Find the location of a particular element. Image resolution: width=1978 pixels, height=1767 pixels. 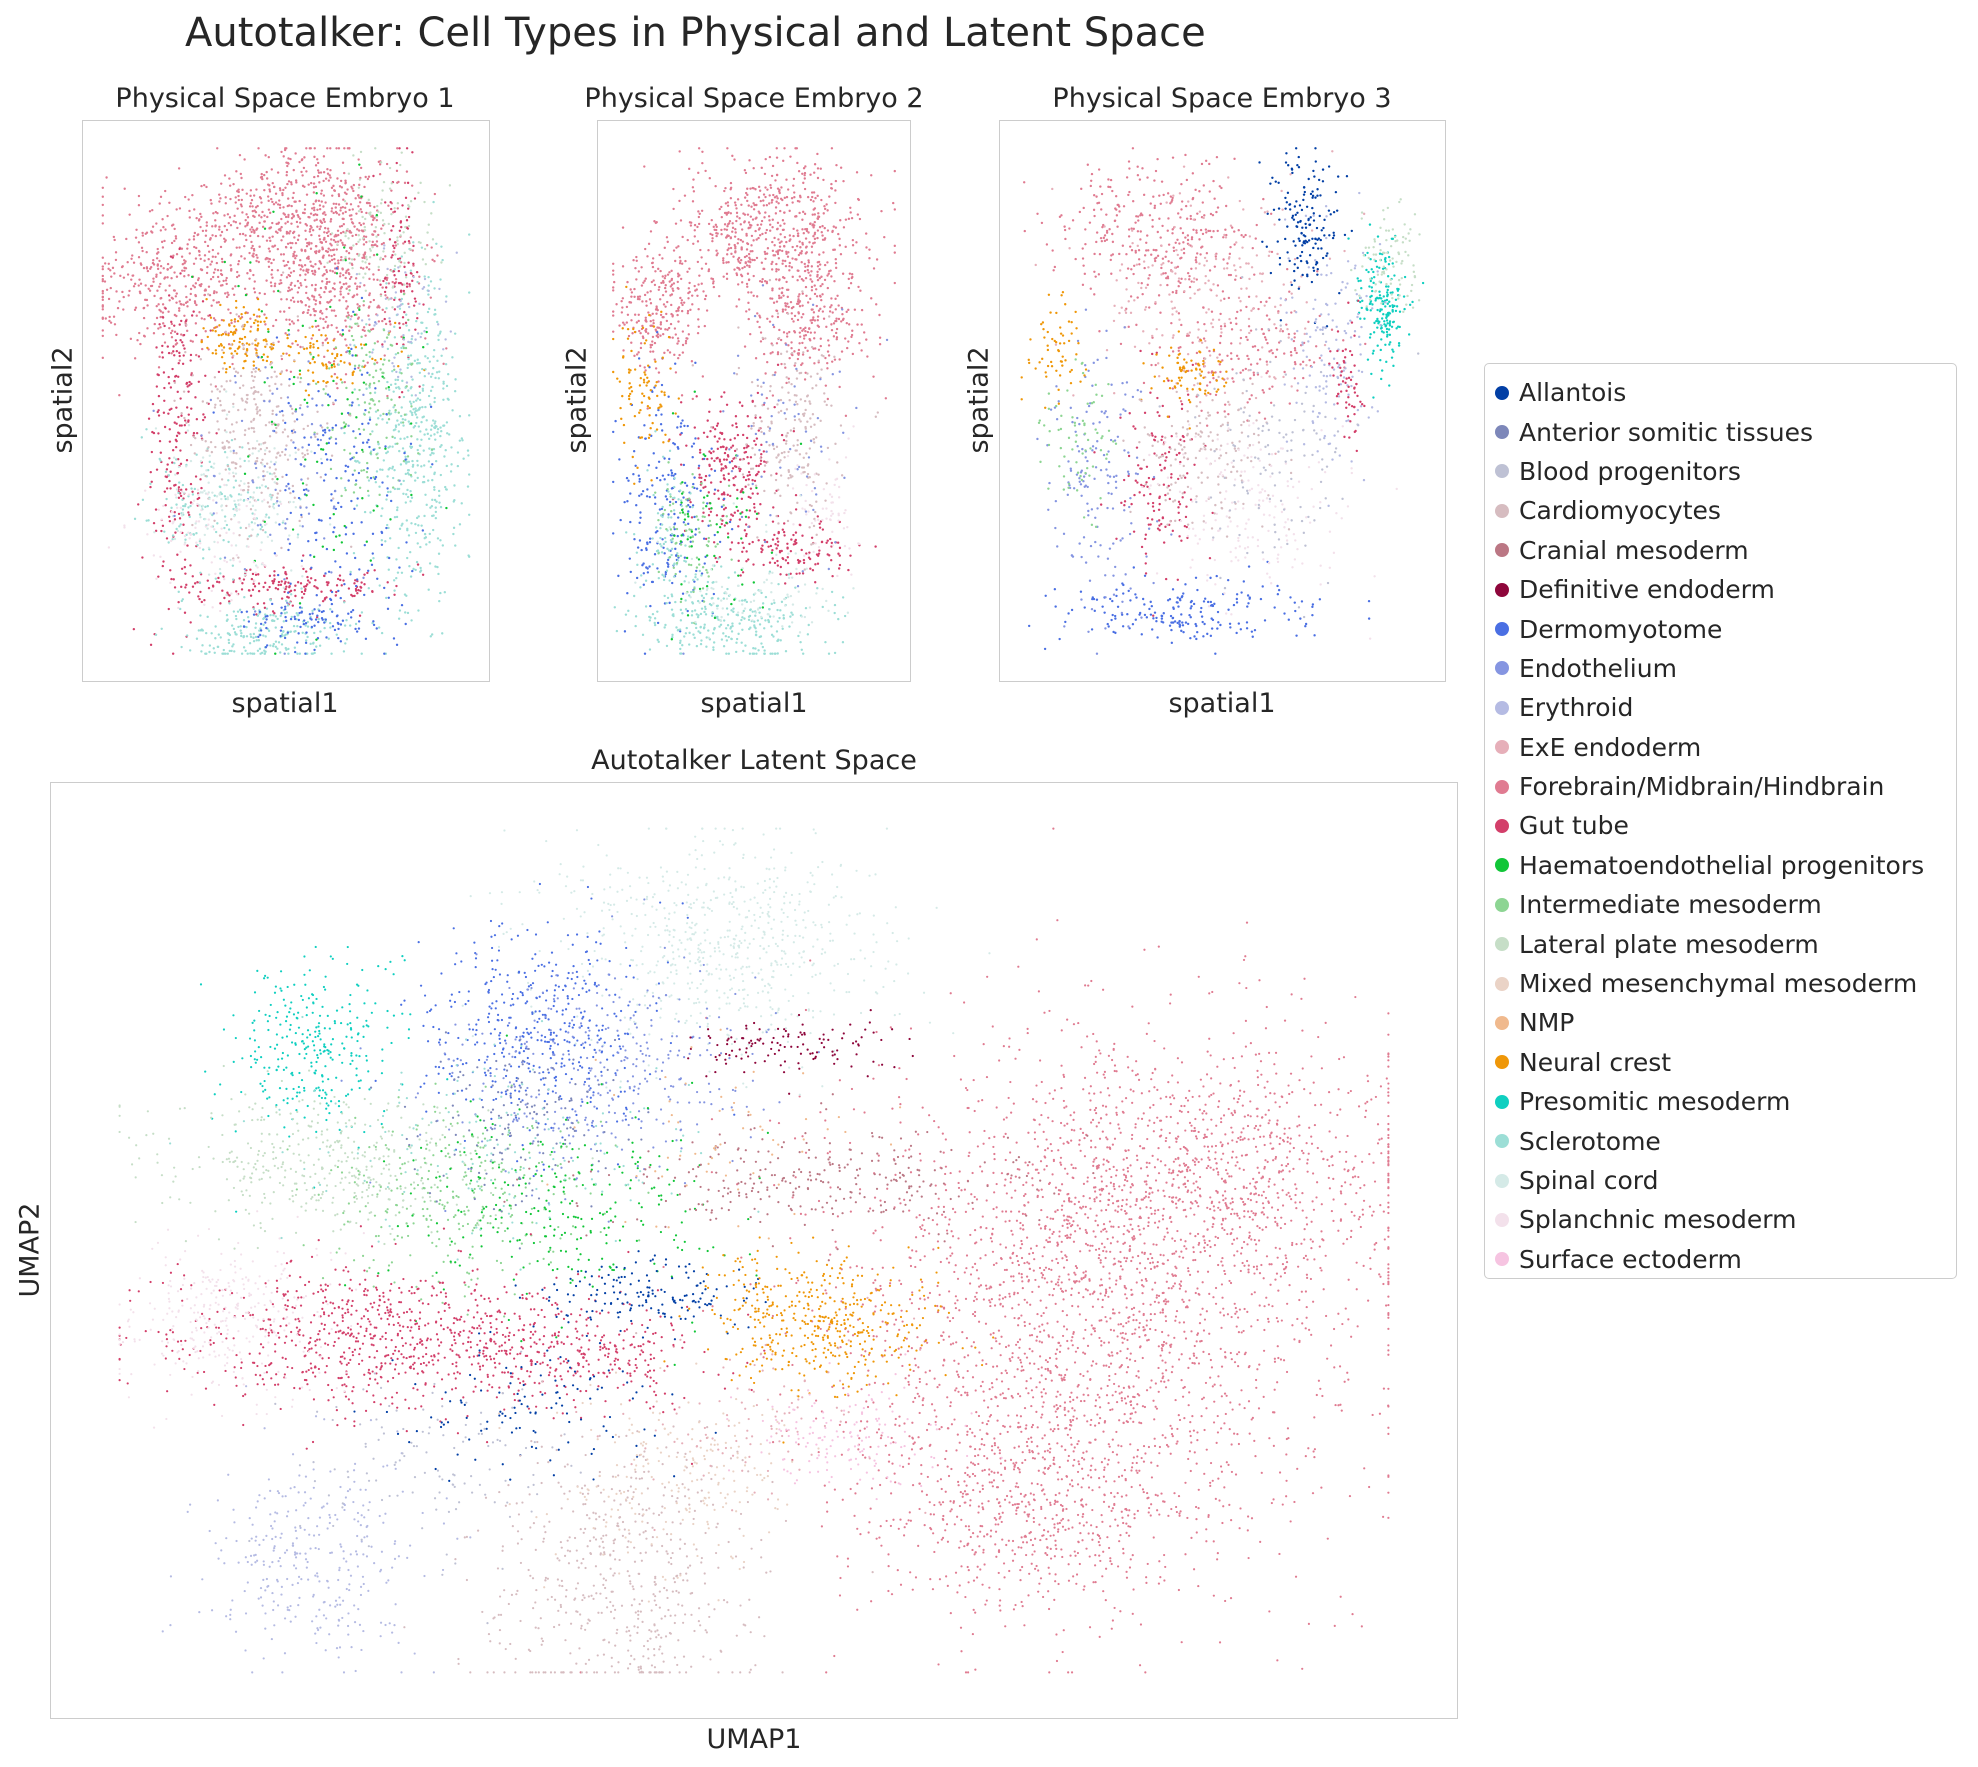

cluster-intermediate-mesoderm is located at coordinates (366, 393).